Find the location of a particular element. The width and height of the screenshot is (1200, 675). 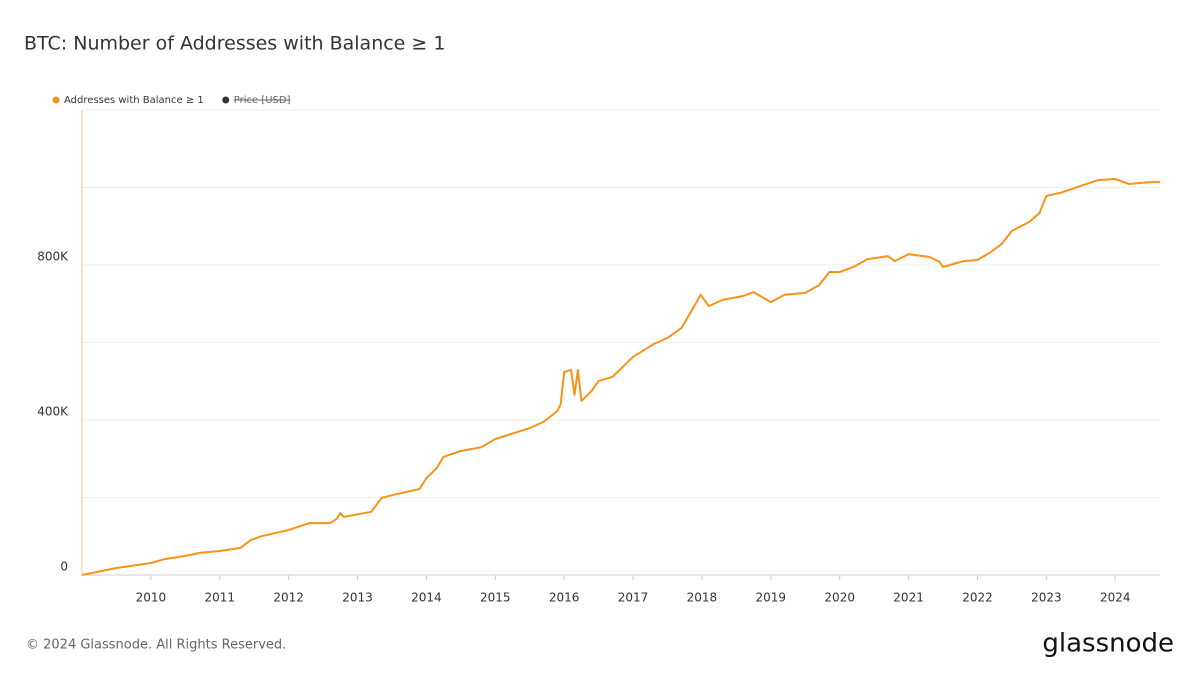

x-tick-label: 2013 is located at coordinates (357, 598).